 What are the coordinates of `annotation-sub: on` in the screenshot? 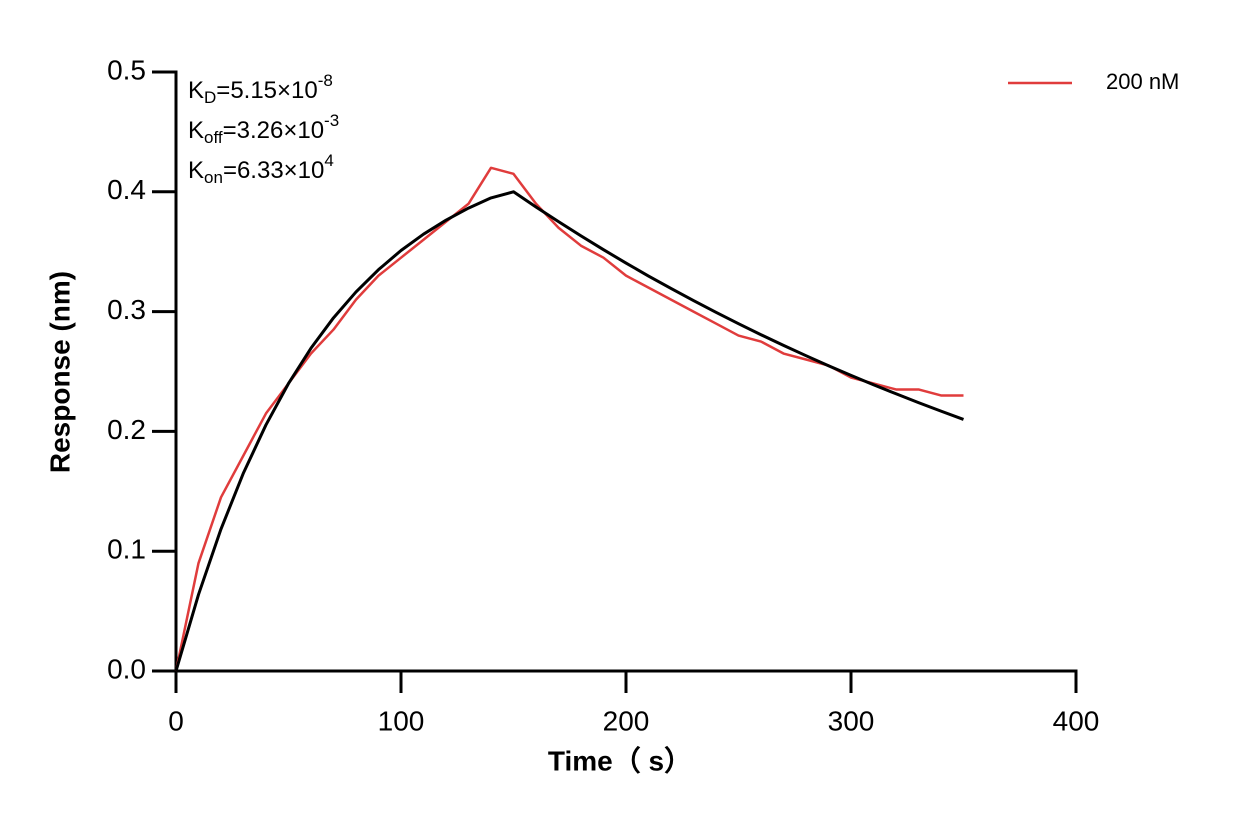 It's located at (213, 177).